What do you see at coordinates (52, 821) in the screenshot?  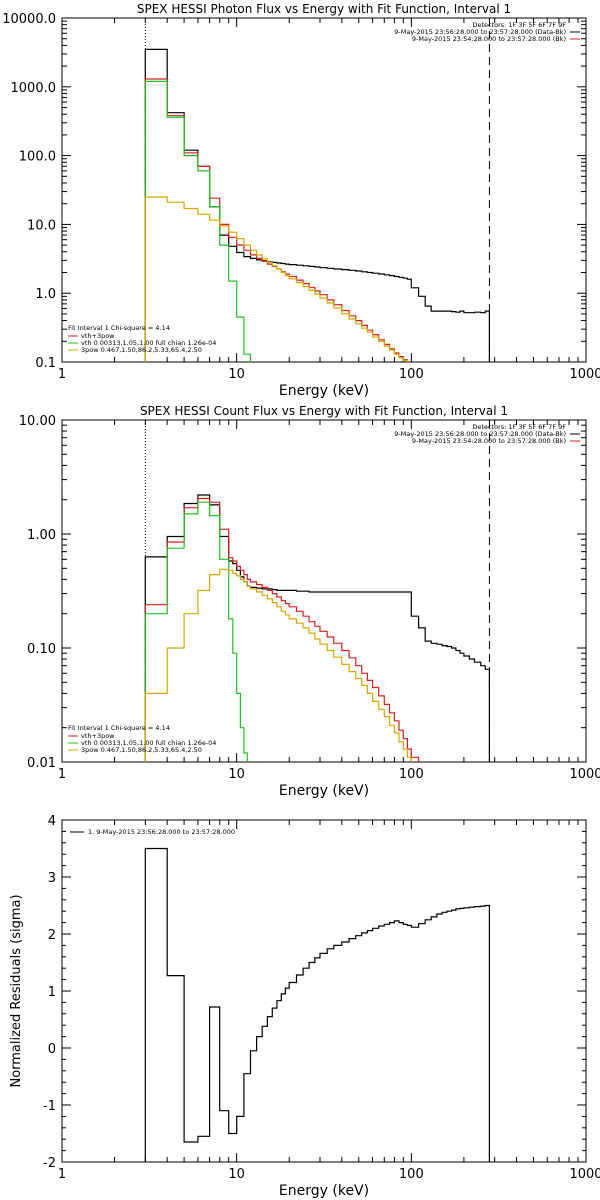 I see `y-tick-label: 4` at bounding box center [52, 821].